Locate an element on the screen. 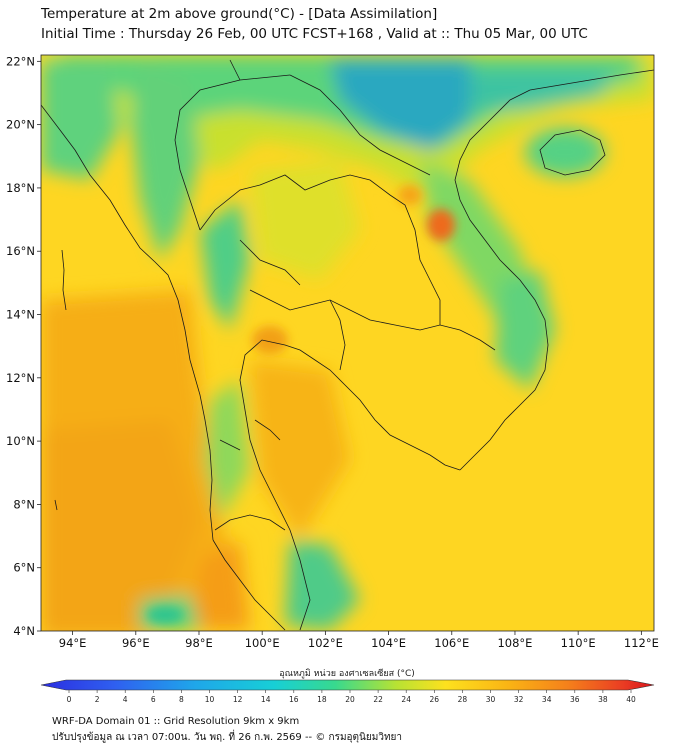  colorbar-tick-label: 36 is located at coordinates (575, 699).